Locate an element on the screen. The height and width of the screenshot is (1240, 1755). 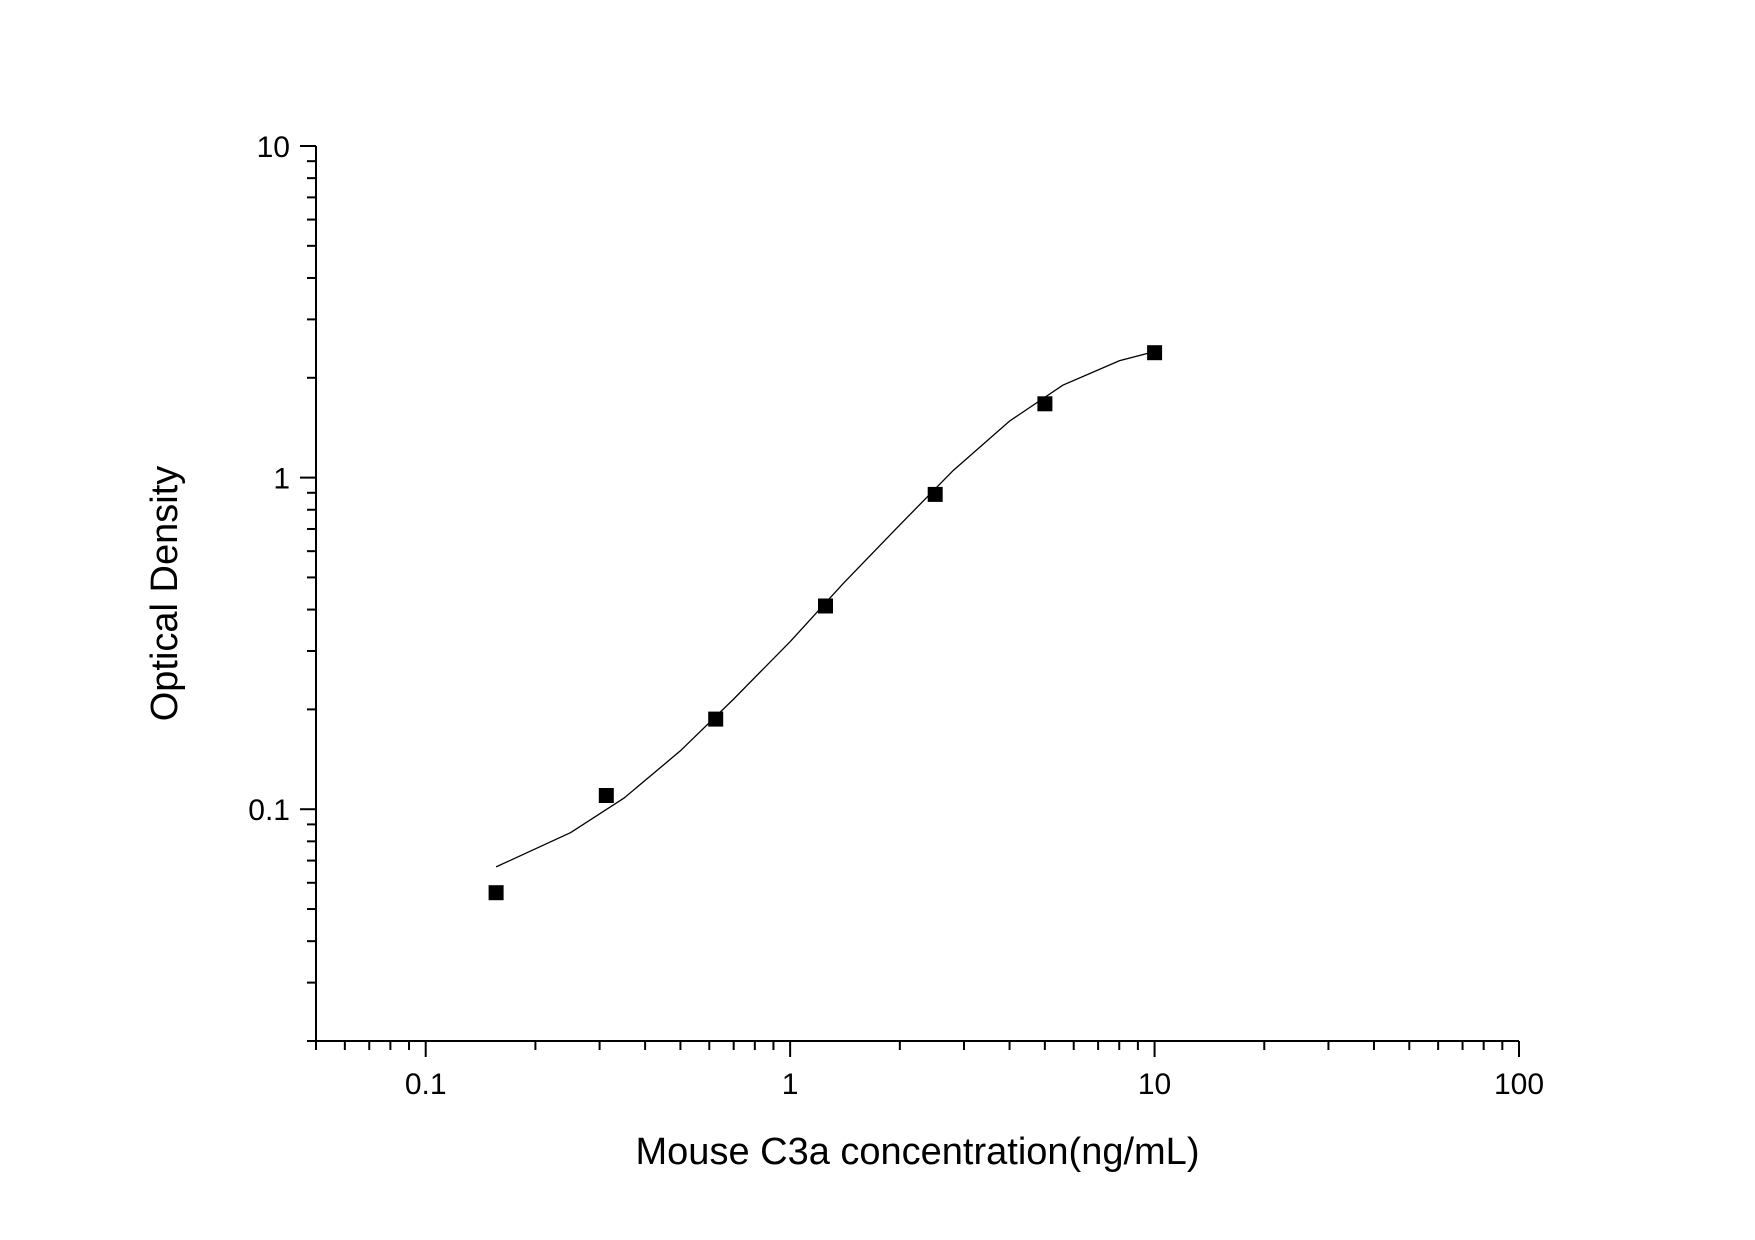
x-tick-label: 1 is located at coordinates (790, 1084).